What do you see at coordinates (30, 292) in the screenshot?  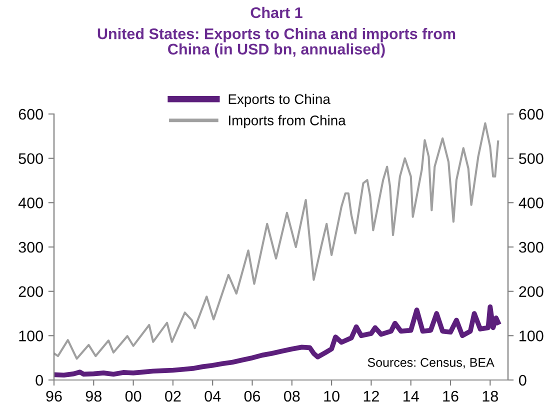 I see `y-tick-label: 200` at bounding box center [30, 292].